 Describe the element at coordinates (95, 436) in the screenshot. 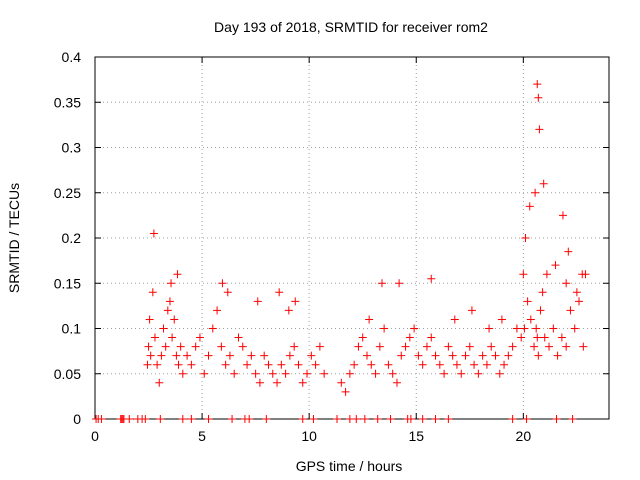

I see `x-tick-label: 0` at that location.